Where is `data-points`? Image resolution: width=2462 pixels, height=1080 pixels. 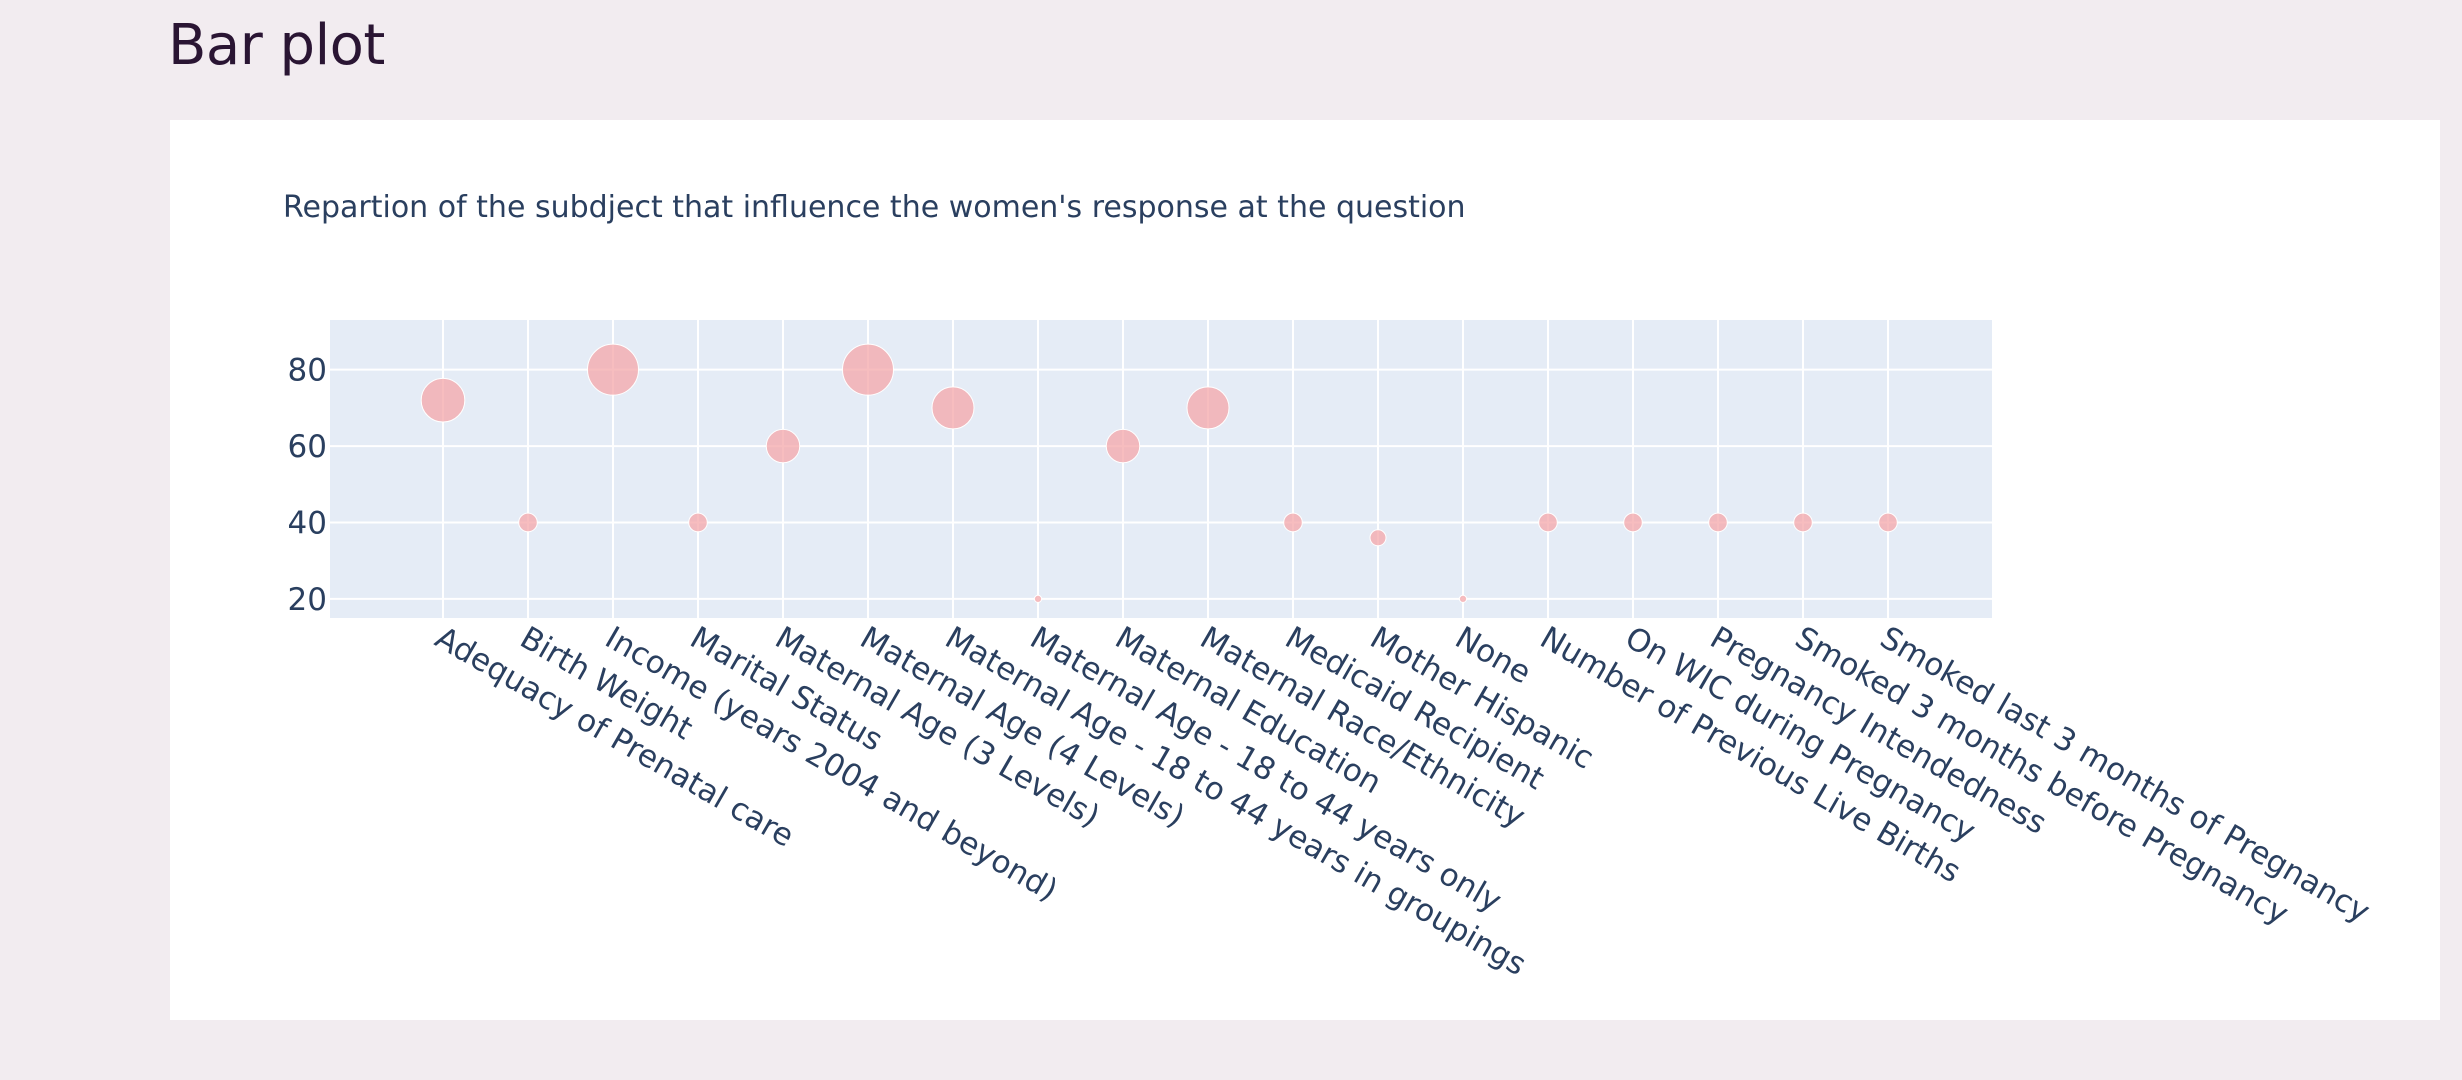
data-points is located at coordinates (1159, 473).